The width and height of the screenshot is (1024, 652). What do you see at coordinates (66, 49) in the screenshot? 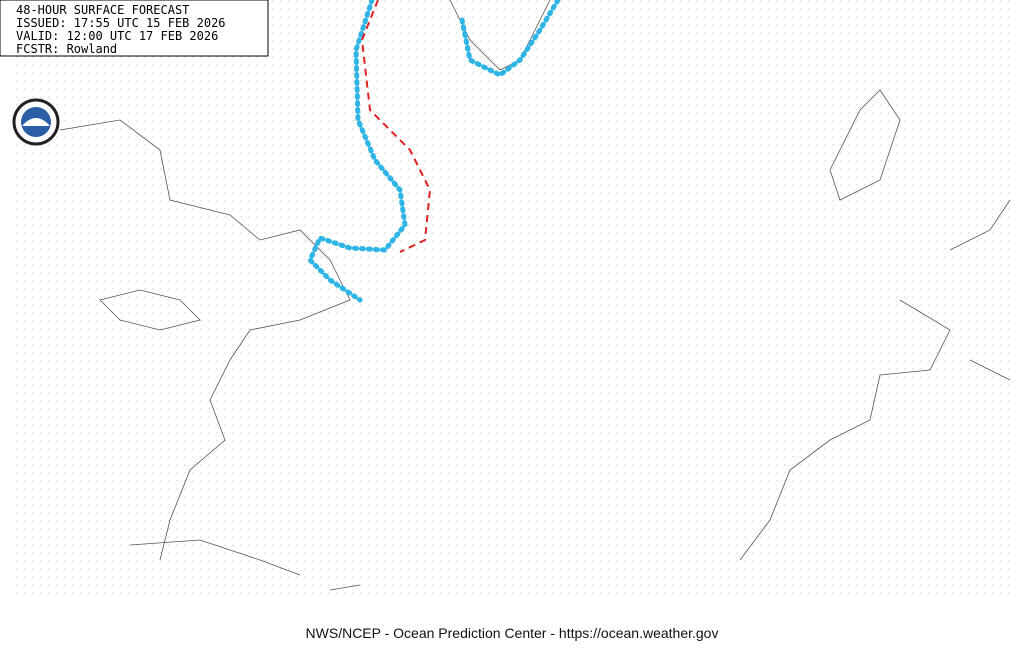
I see `header-forecaster: FCSTR: Rowland` at bounding box center [66, 49].